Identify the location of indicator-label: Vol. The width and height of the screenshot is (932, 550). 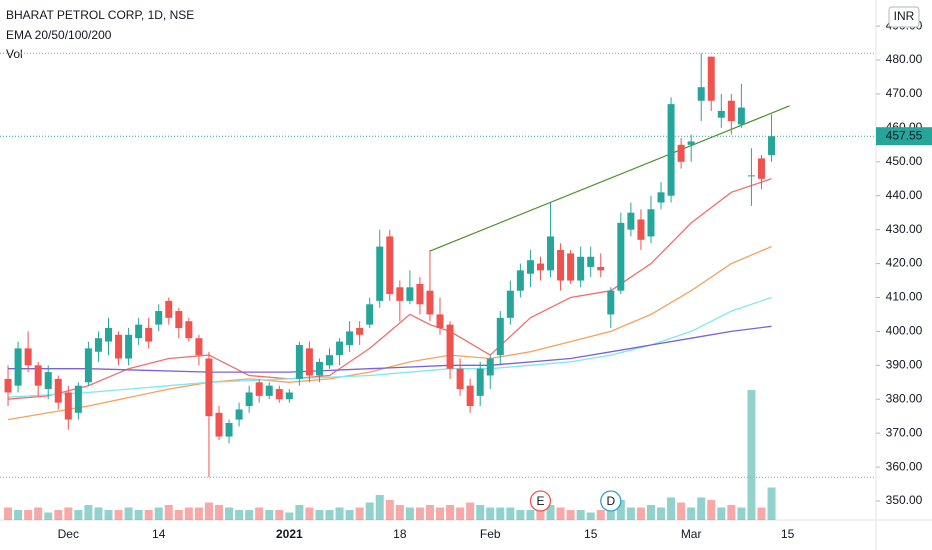
(14, 54).